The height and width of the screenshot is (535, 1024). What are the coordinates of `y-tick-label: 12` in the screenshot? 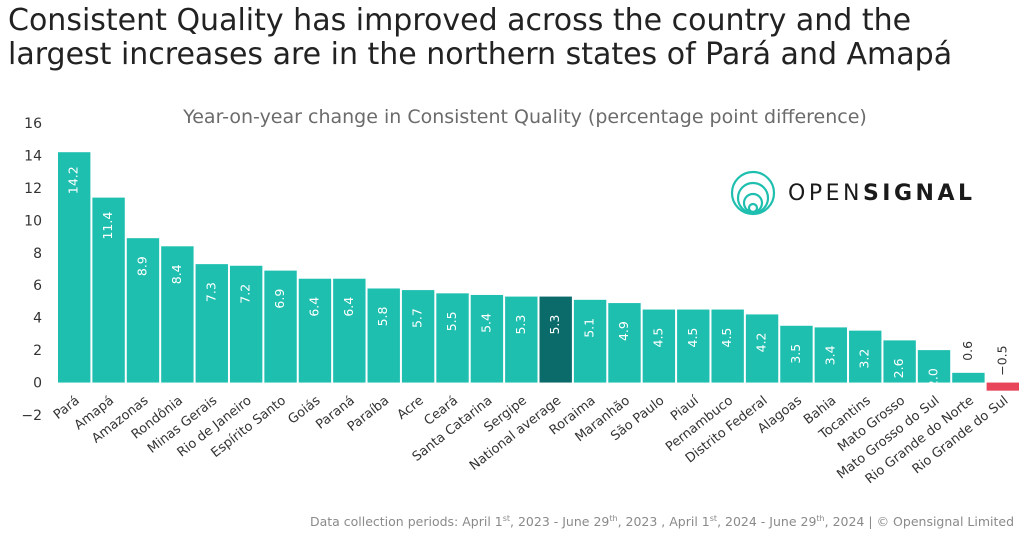 It's located at (33, 189).